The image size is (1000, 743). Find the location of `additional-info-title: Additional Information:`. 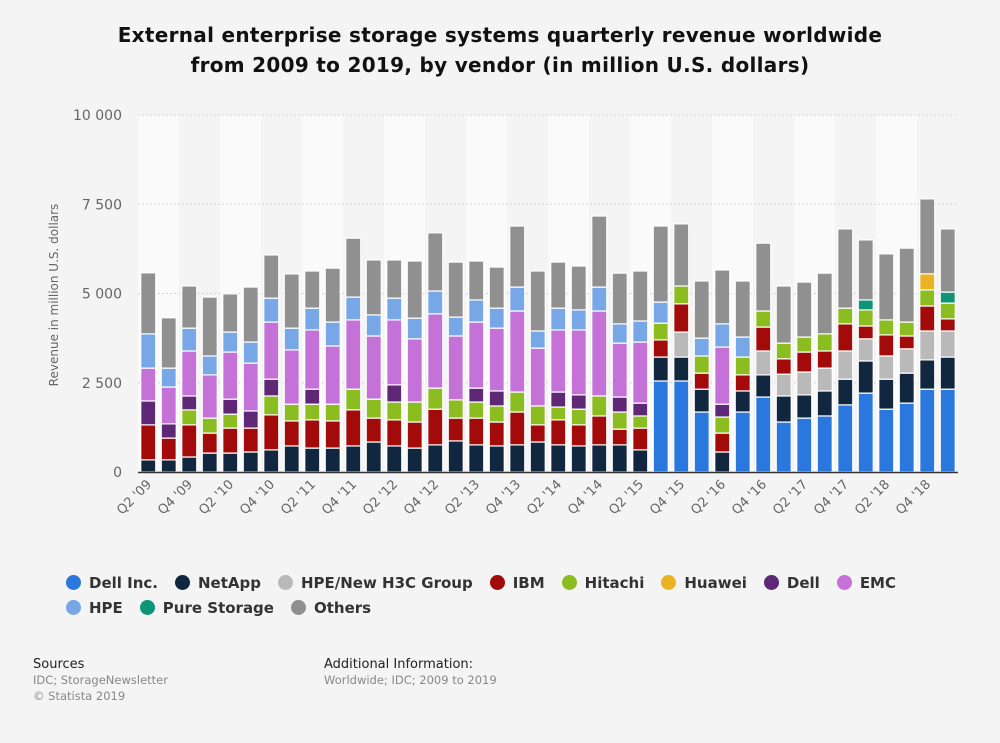

additional-info-title: Additional Information: is located at coordinates (399, 664).